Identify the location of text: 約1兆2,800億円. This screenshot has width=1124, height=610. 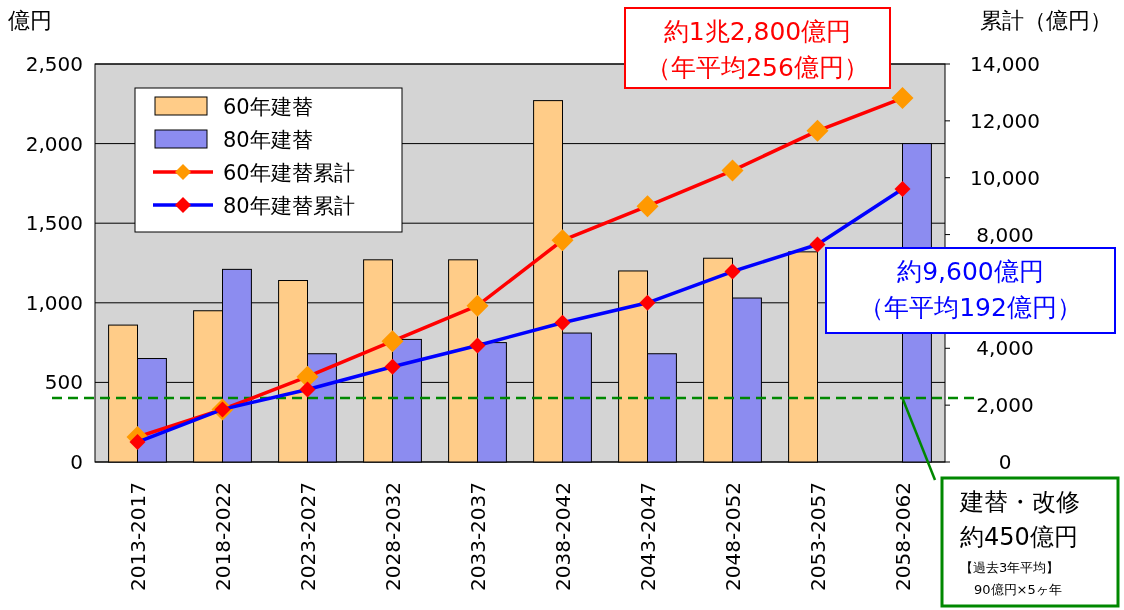
(757, 31).